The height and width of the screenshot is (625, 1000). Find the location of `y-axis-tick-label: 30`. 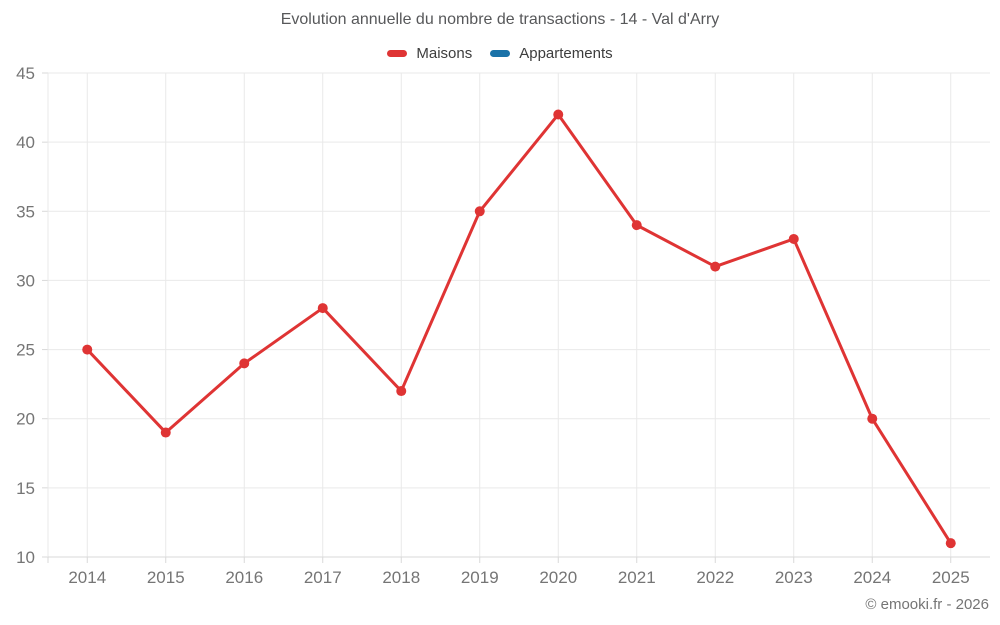

y-axis-tick-label: 30 is located at coordinates (25, 280).